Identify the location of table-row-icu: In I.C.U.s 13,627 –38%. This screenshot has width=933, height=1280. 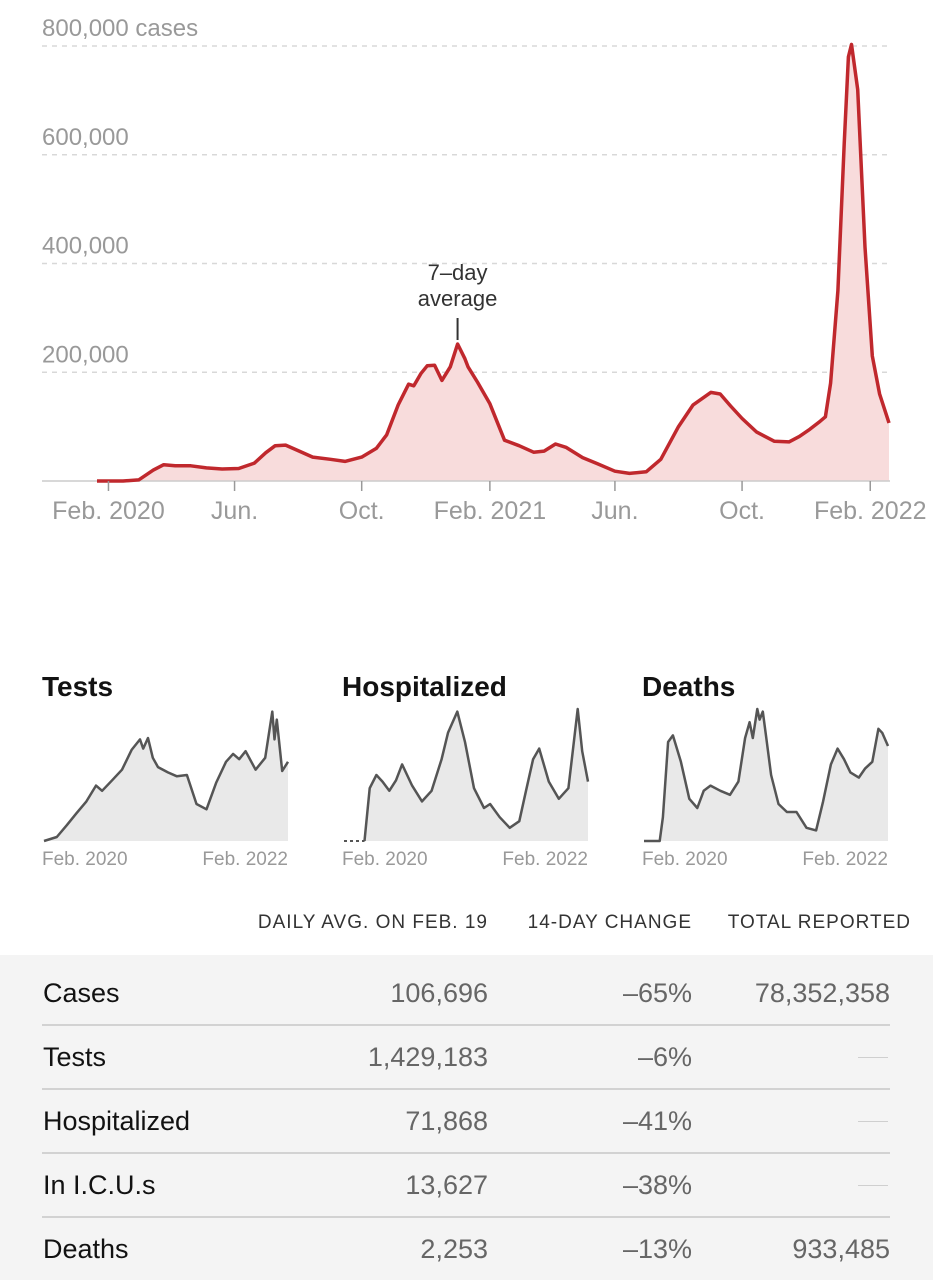
(466, 1185).